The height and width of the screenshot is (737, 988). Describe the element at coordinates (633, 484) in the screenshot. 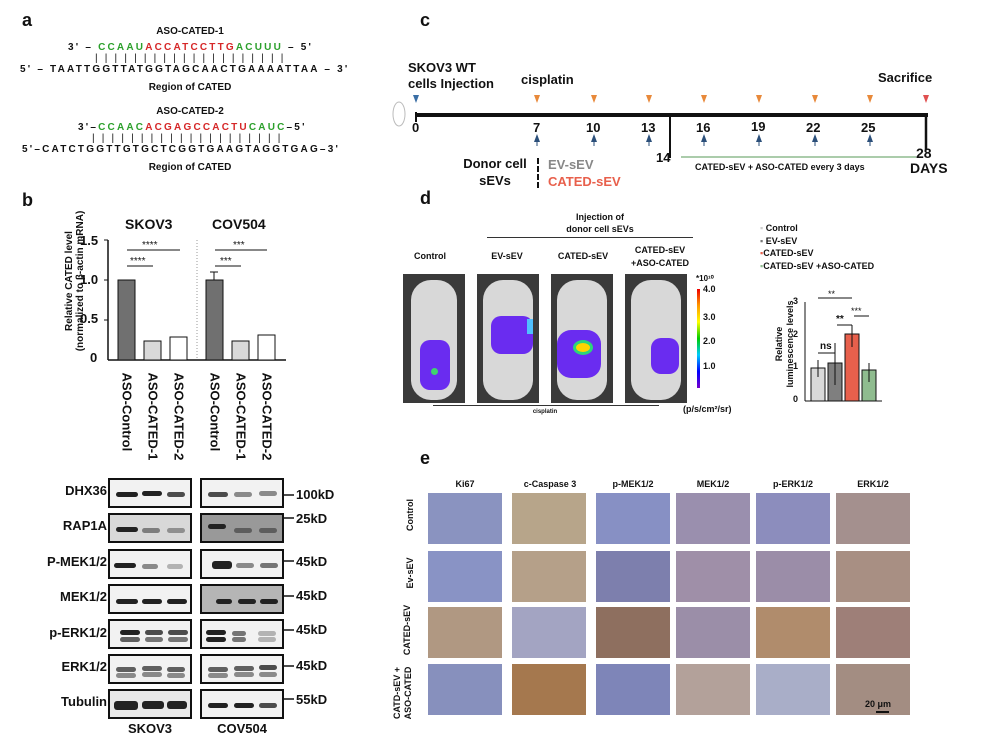

I see `ihc-col-label: p-MEK1/2` at that location.